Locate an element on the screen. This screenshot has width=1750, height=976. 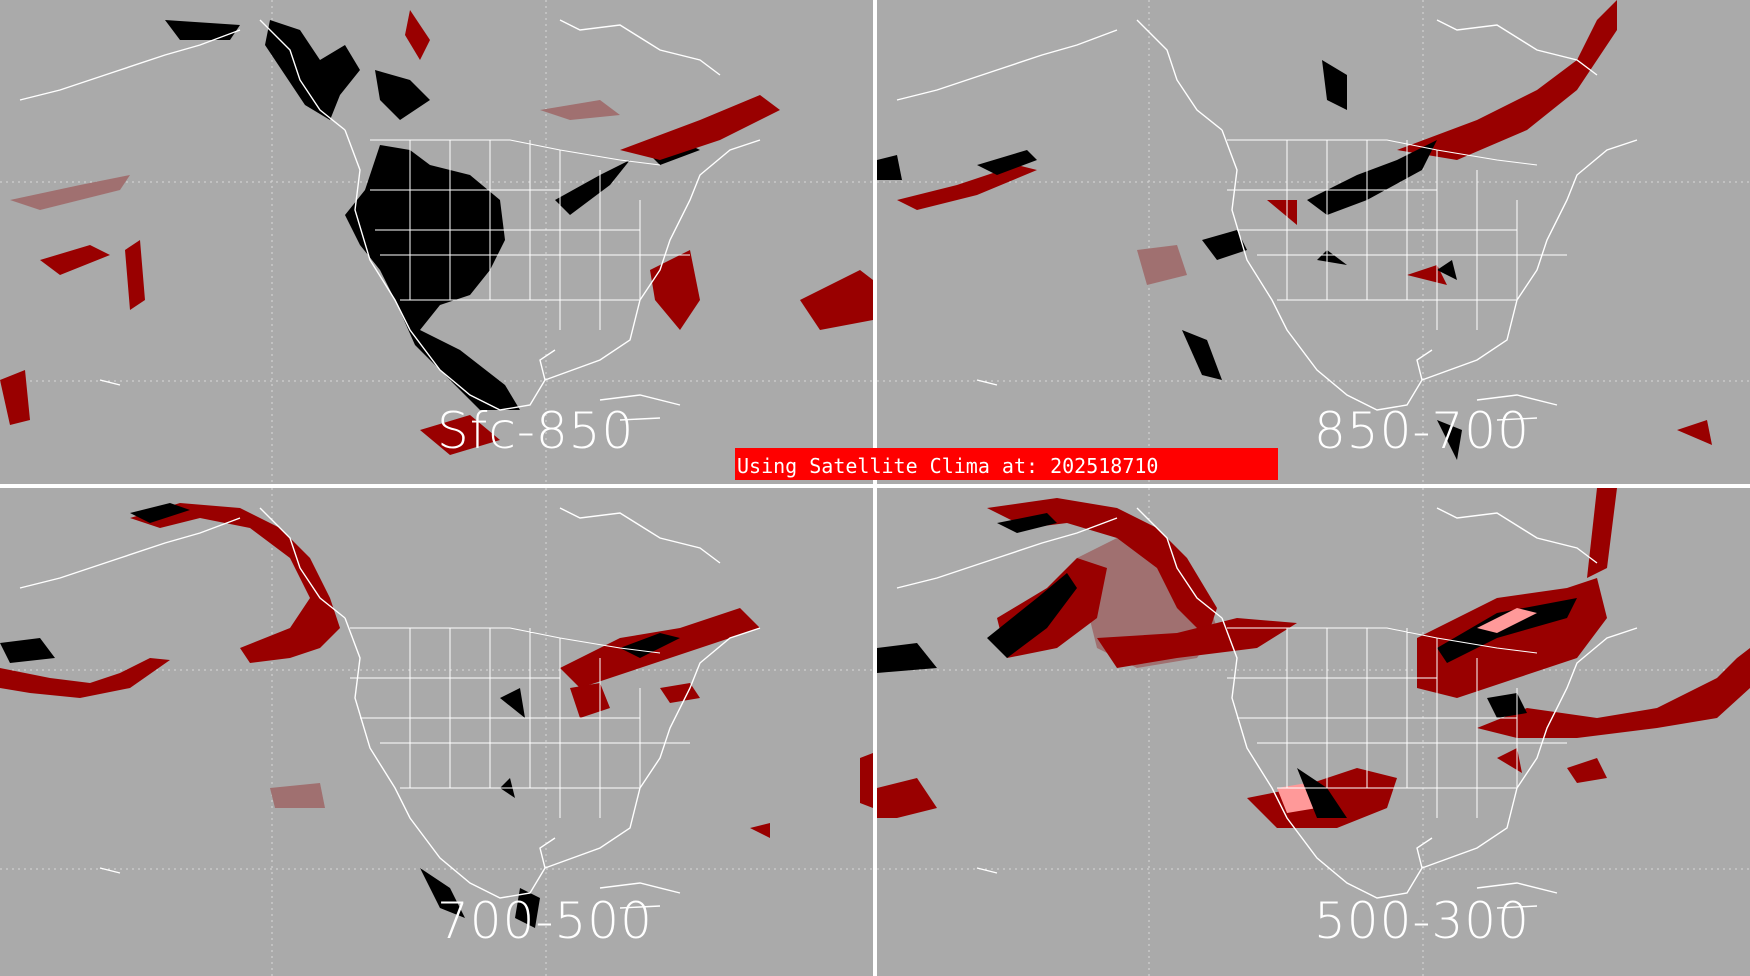
moisture-red-pacific-arc is located at coordinates (85, 678).